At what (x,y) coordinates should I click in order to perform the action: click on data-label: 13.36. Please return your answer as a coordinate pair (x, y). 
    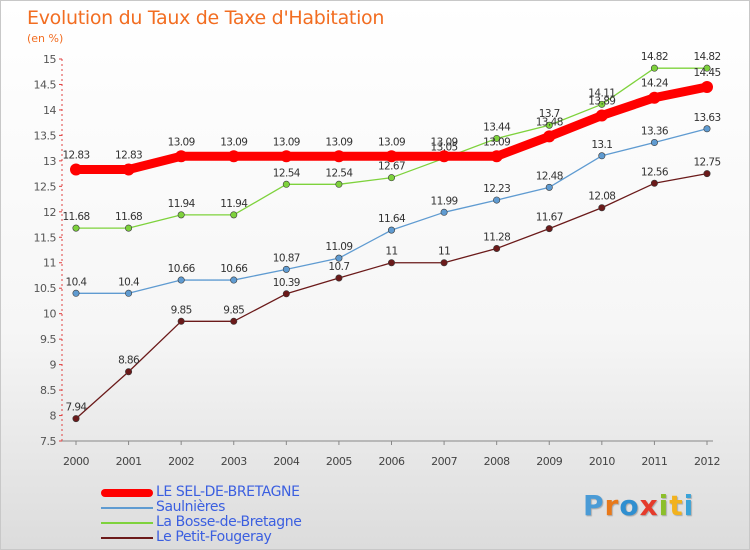
    Looking at the image, I should click on (655, 132).